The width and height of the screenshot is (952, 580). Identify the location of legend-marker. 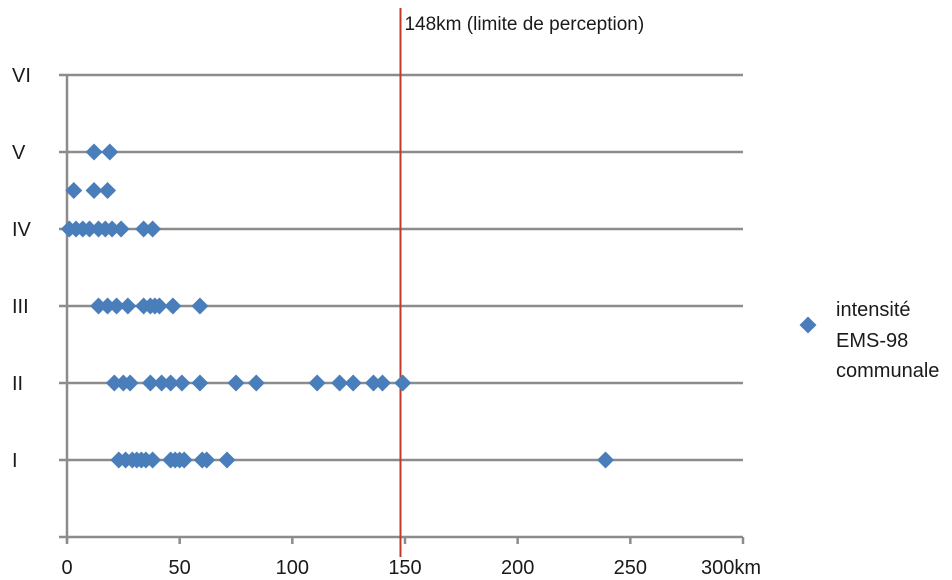
(808, 325).